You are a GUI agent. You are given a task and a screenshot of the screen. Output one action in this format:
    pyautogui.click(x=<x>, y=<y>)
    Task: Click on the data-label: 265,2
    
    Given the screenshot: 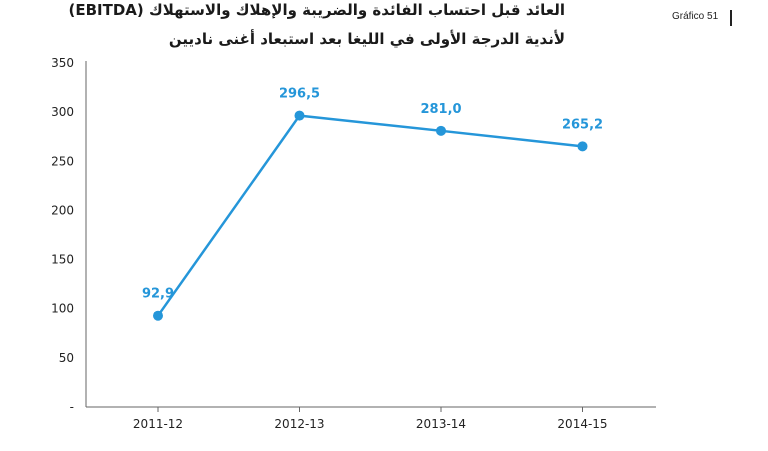 What is the action you would take?
    pyautogui.click(x=582, y=124)
    